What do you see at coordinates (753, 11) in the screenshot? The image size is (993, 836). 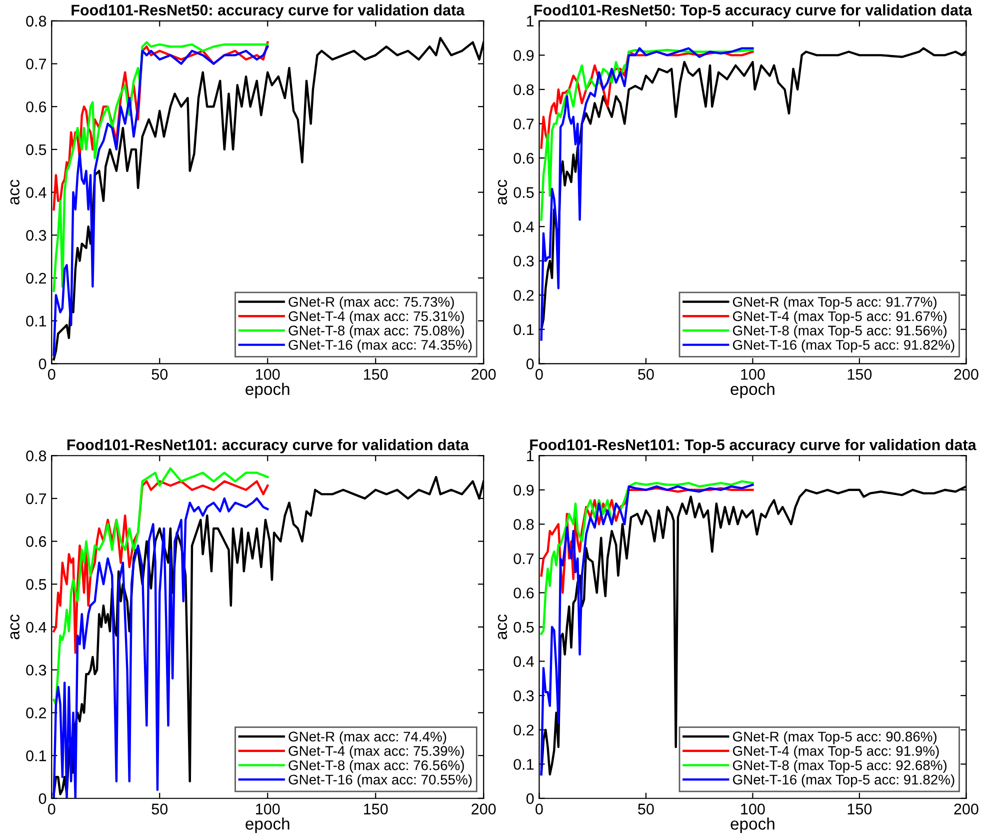 I see `chart-title: Food101-ResNet50: Top-5 accuracy curve for validation data` at bounding box center [753, 11].